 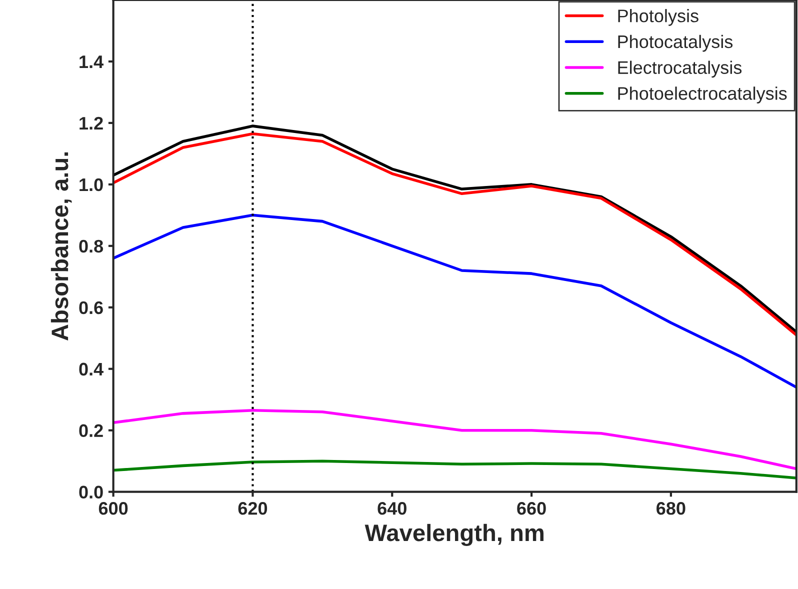 What do you see at coordinates (658, 17) in the screenshot?
I see `legend-label: Photolysis` at bounding box center [658, 17].